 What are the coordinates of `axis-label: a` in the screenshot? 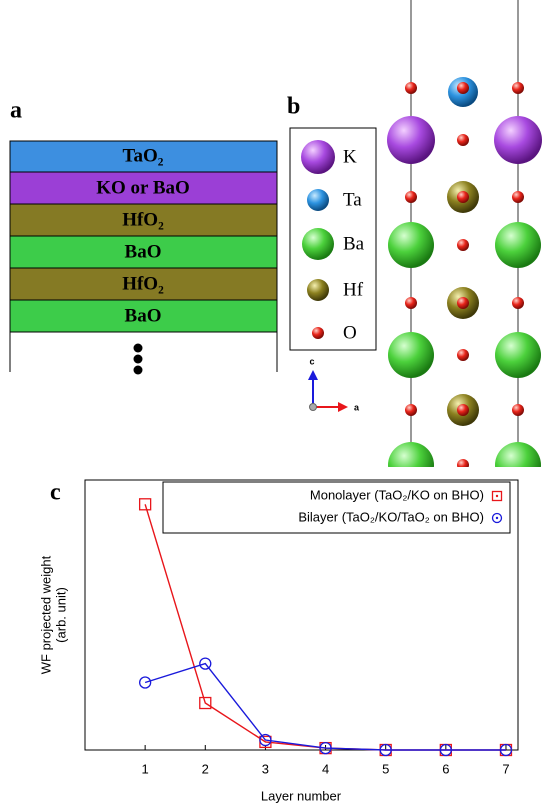 It's located at (357, 407).